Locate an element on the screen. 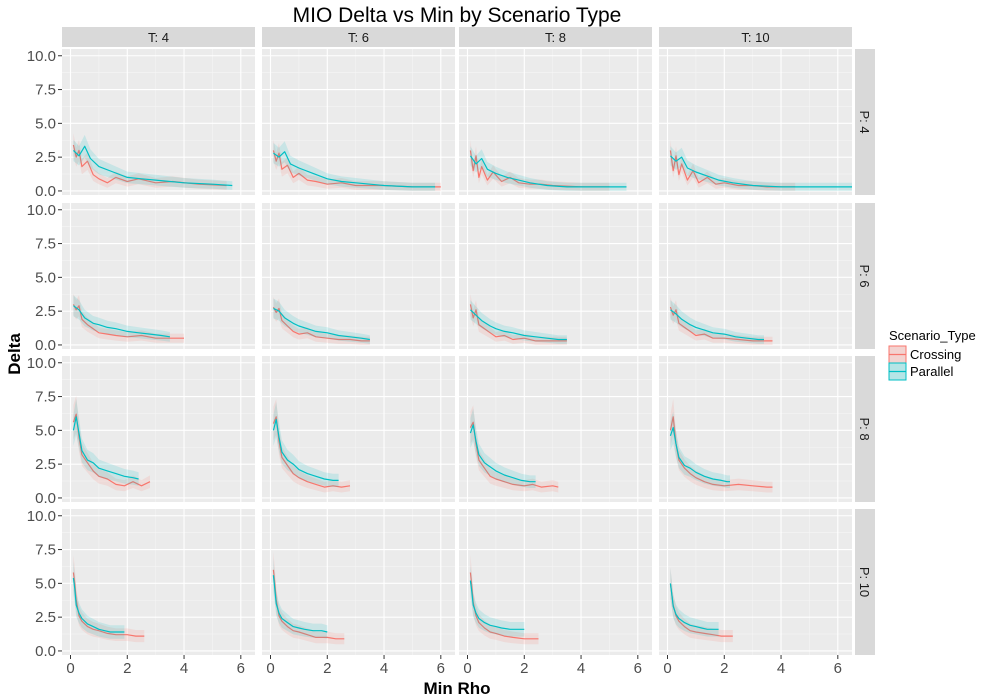 The width and height of the screenshot is (1000, 700). legend-entry-crossing: Crossing is located at coordinates (924, 354).